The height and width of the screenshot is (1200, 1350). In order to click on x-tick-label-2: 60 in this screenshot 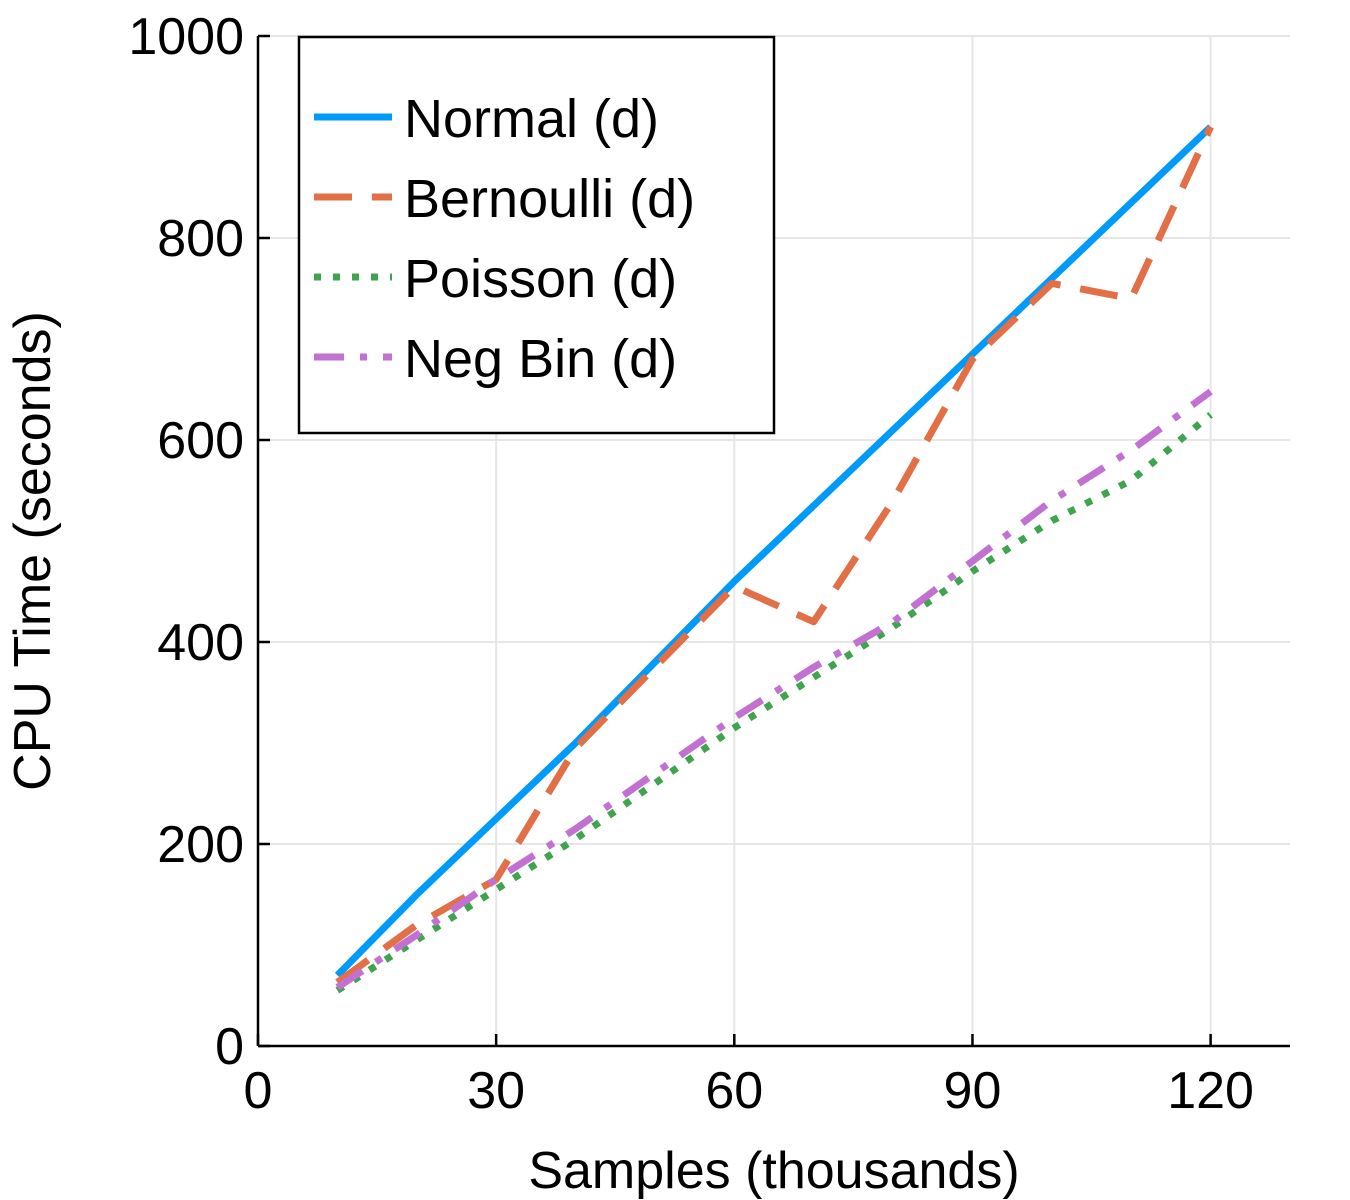, I will do `click(734, 1091)`.